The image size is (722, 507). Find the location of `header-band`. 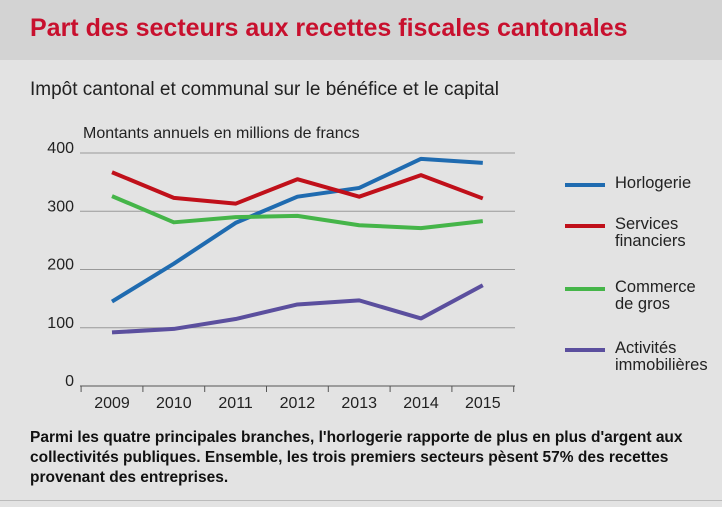

header-band is located at coordinates (361, 30).